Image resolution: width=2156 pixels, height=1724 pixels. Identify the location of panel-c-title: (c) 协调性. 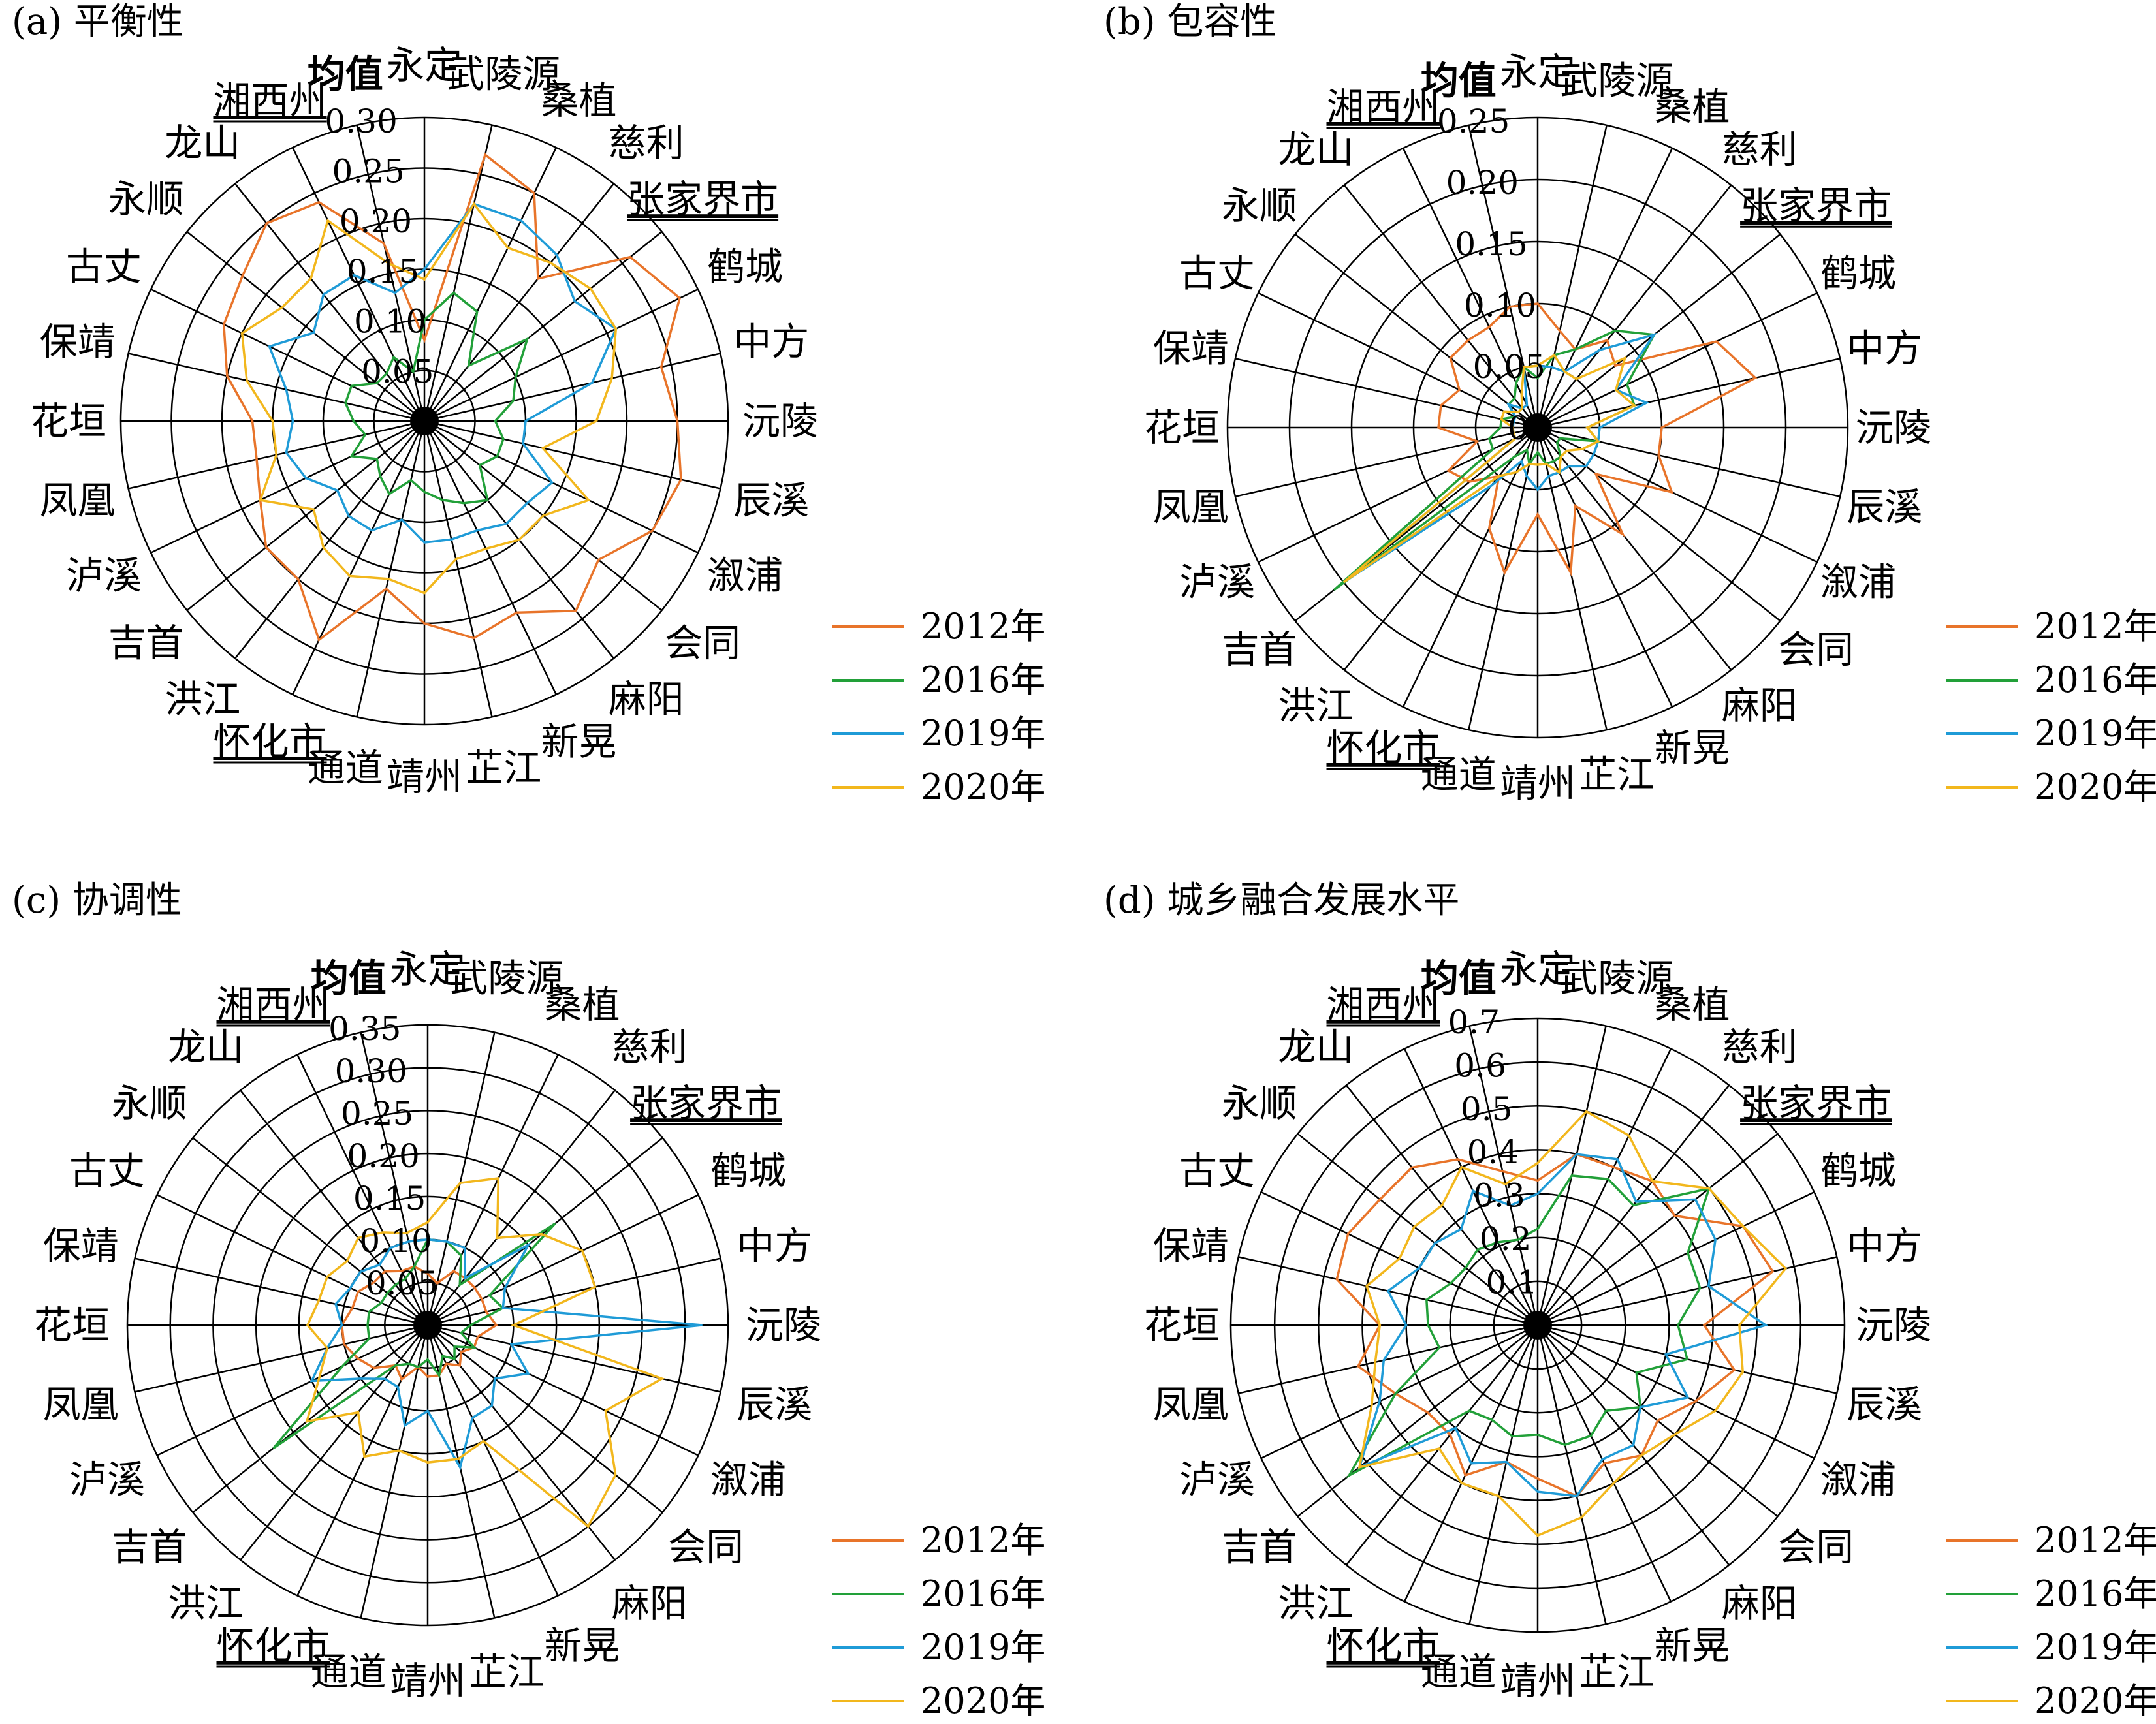
(97, 900).